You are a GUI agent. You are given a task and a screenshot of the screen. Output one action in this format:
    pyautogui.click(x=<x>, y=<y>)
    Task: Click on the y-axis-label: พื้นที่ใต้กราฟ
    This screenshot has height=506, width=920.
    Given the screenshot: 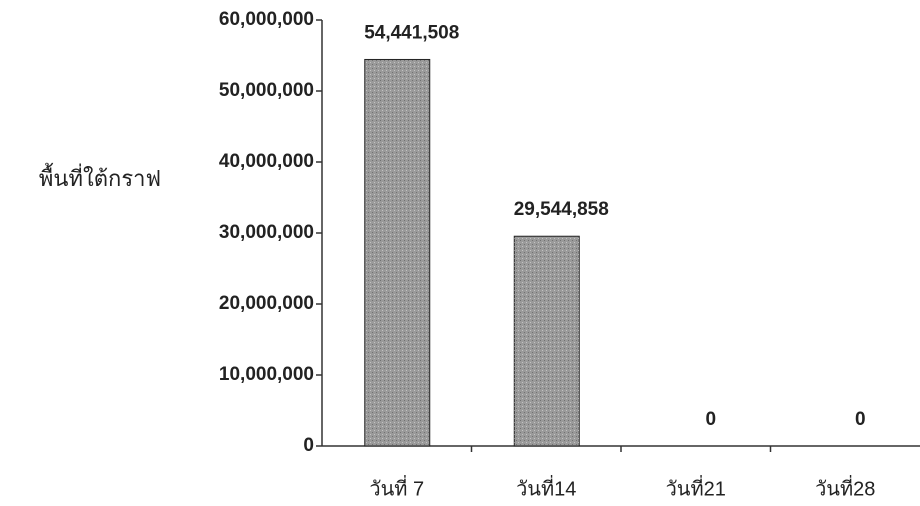 What is the action you would take?
    pyautogui.click(x=100, y=177)
    